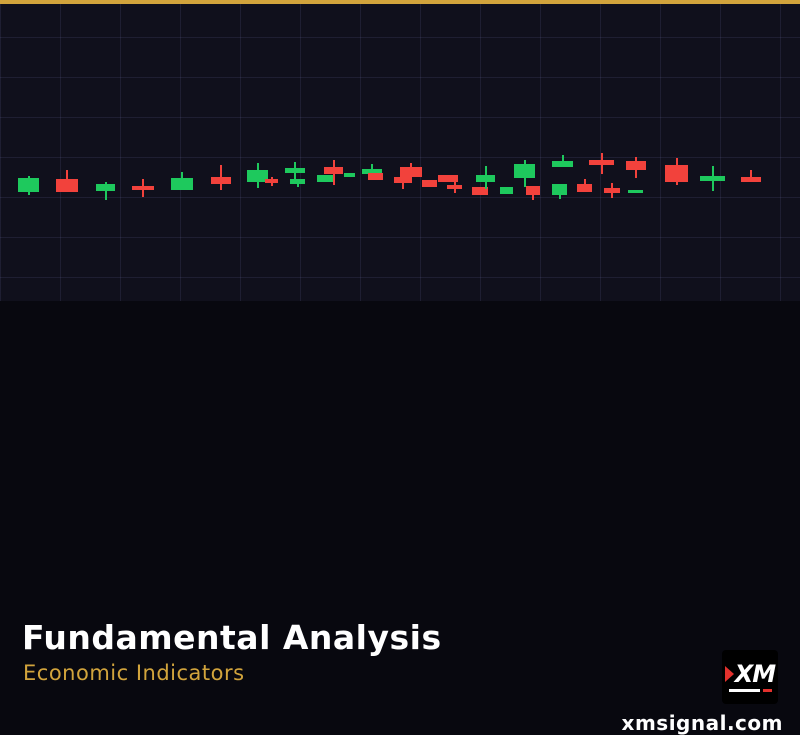 This screenshot has height=735, width=800. I want to click on xm-logo-row: XM, so click(750, 674).